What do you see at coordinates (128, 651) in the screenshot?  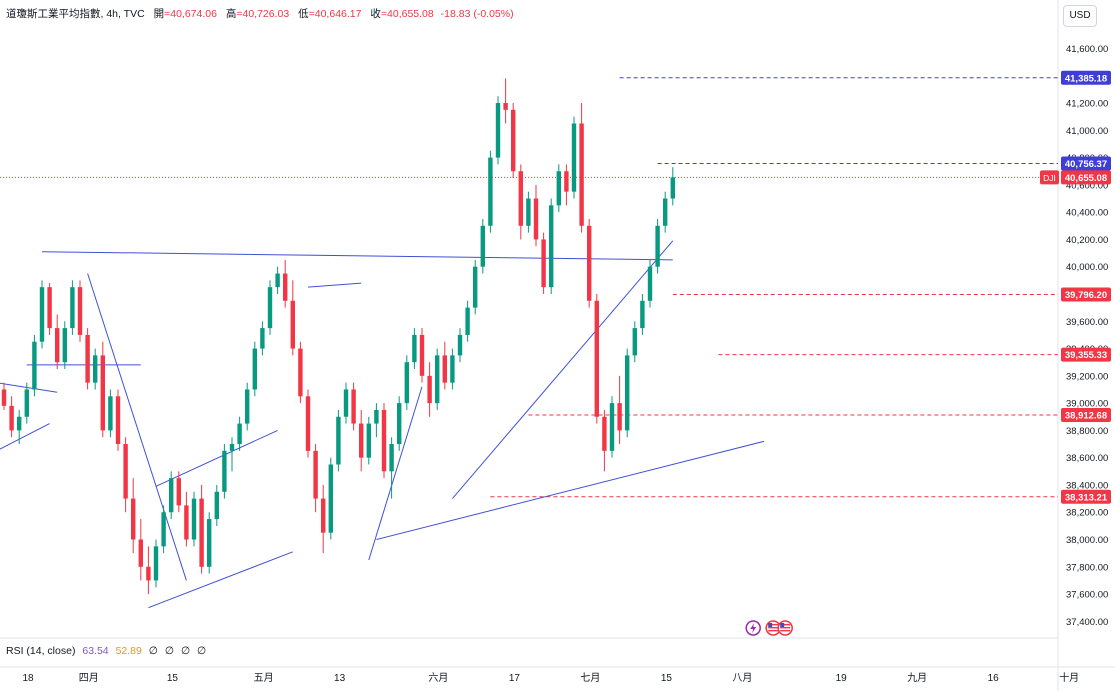 I see `rsi-ma-value: 52.89` at bounding box center [128, 651].